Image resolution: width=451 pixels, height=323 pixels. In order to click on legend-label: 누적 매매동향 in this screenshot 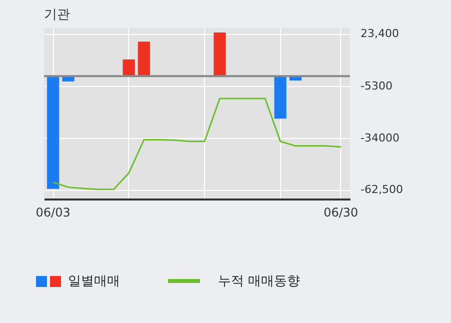, I will do `click(259, 281)`.